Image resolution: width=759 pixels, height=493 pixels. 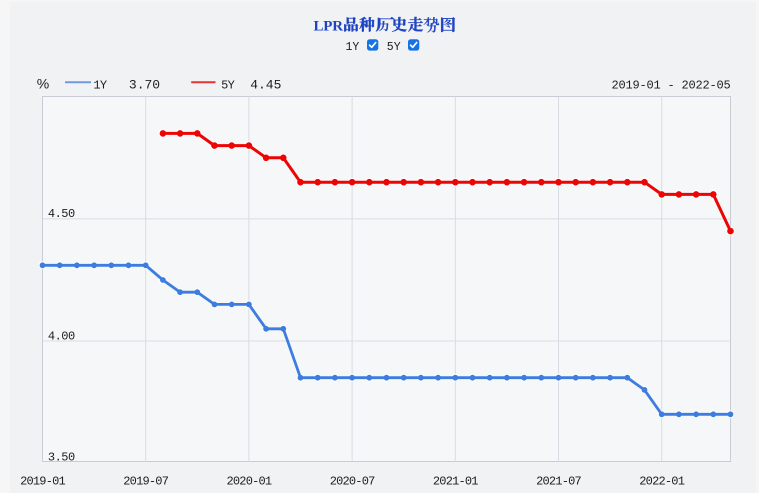 What do you see at coordinates (61, 214) in the screenshot?
I see `svg-text: 4.50` at bounding box center [61, 214].